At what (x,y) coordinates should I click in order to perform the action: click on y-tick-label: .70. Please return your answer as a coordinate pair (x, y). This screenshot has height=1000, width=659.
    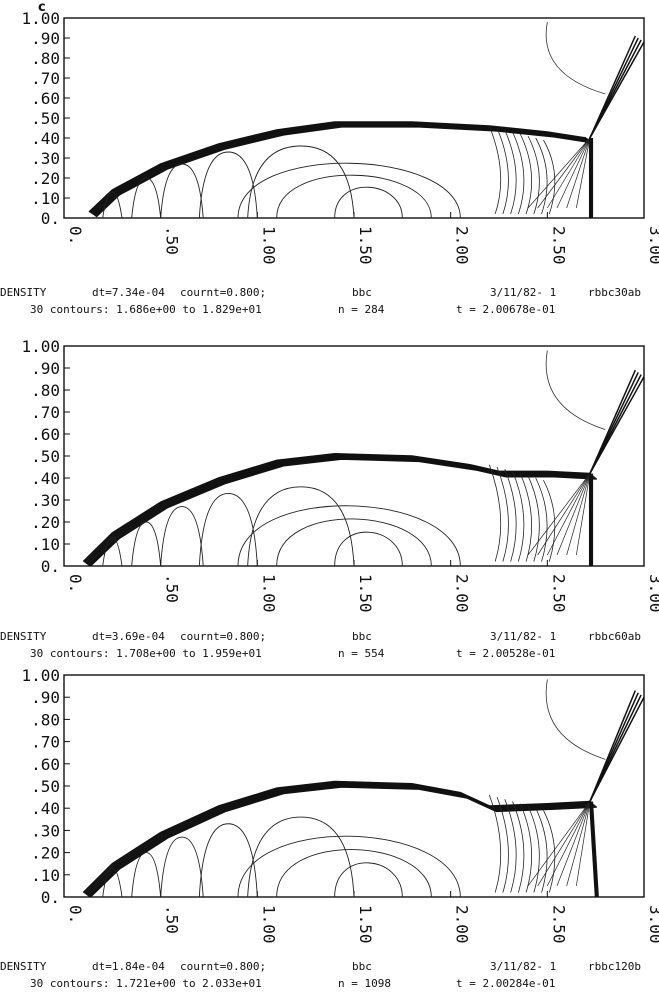
    Looking at the image, I should click on (45, 78).